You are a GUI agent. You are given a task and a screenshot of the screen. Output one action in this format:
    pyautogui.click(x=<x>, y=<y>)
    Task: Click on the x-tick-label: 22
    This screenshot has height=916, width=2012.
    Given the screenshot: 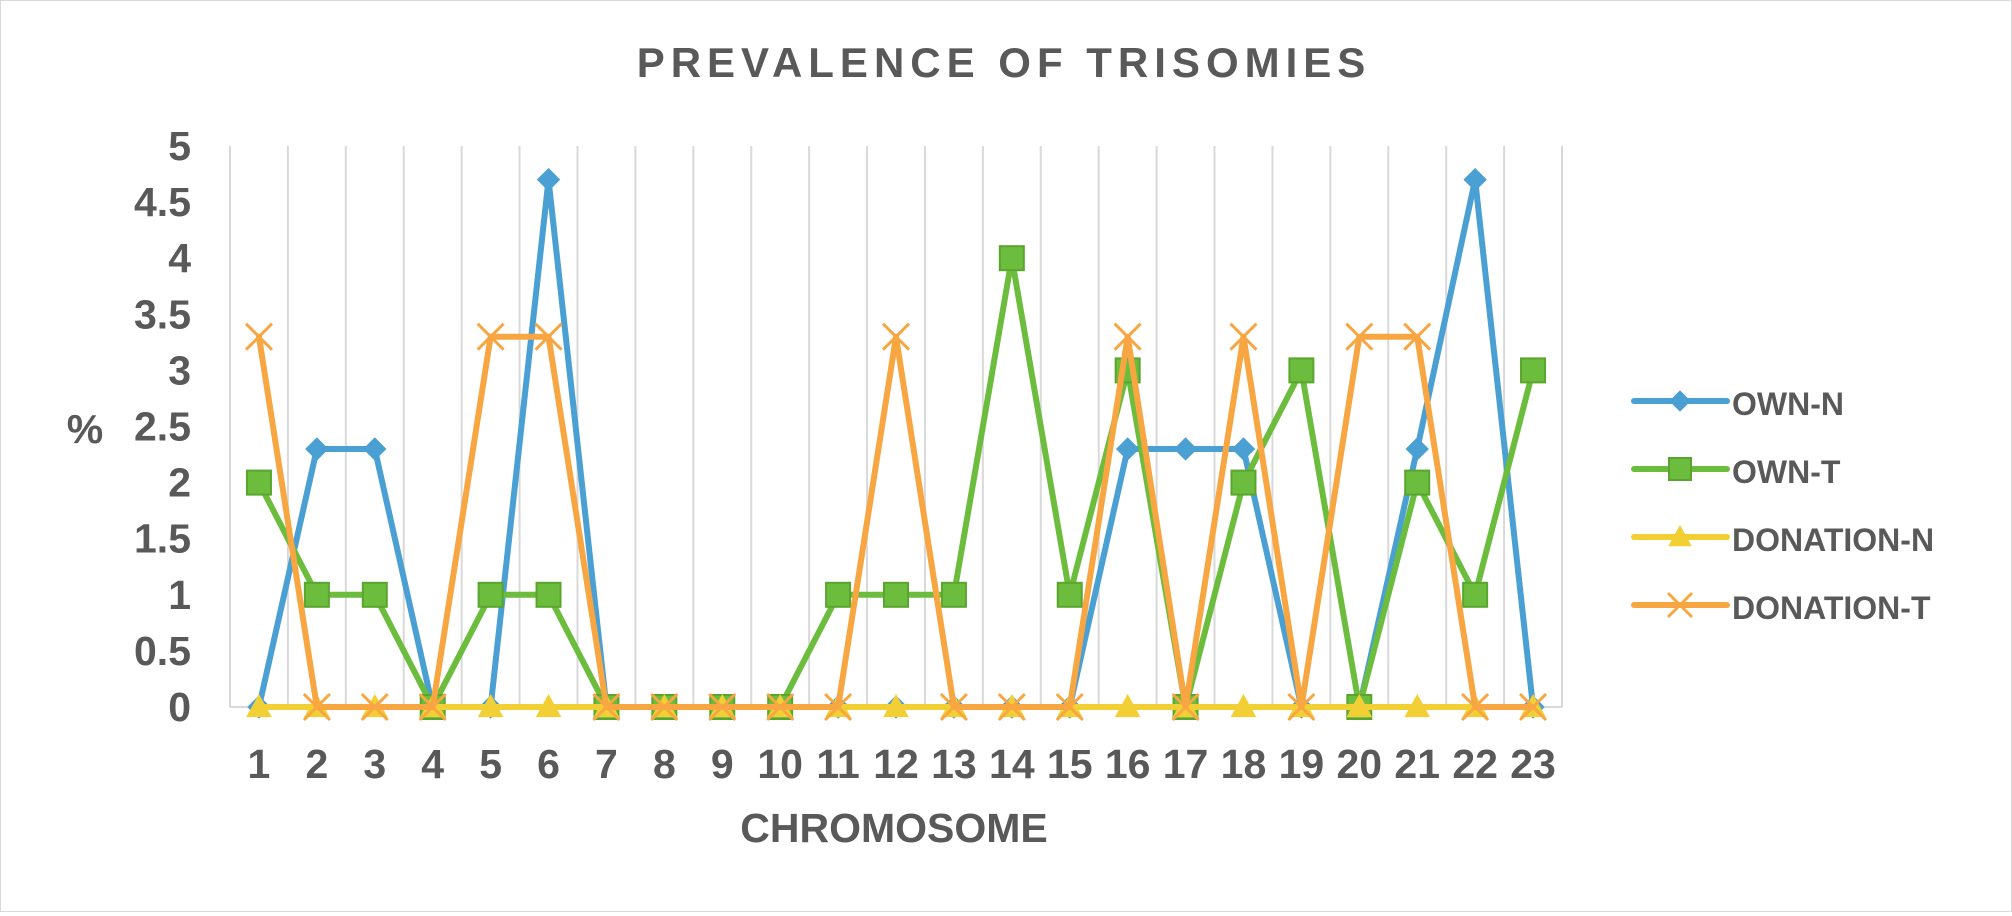 What is the action you would take?
    pyautogui.click(x=1475, y=764)
    